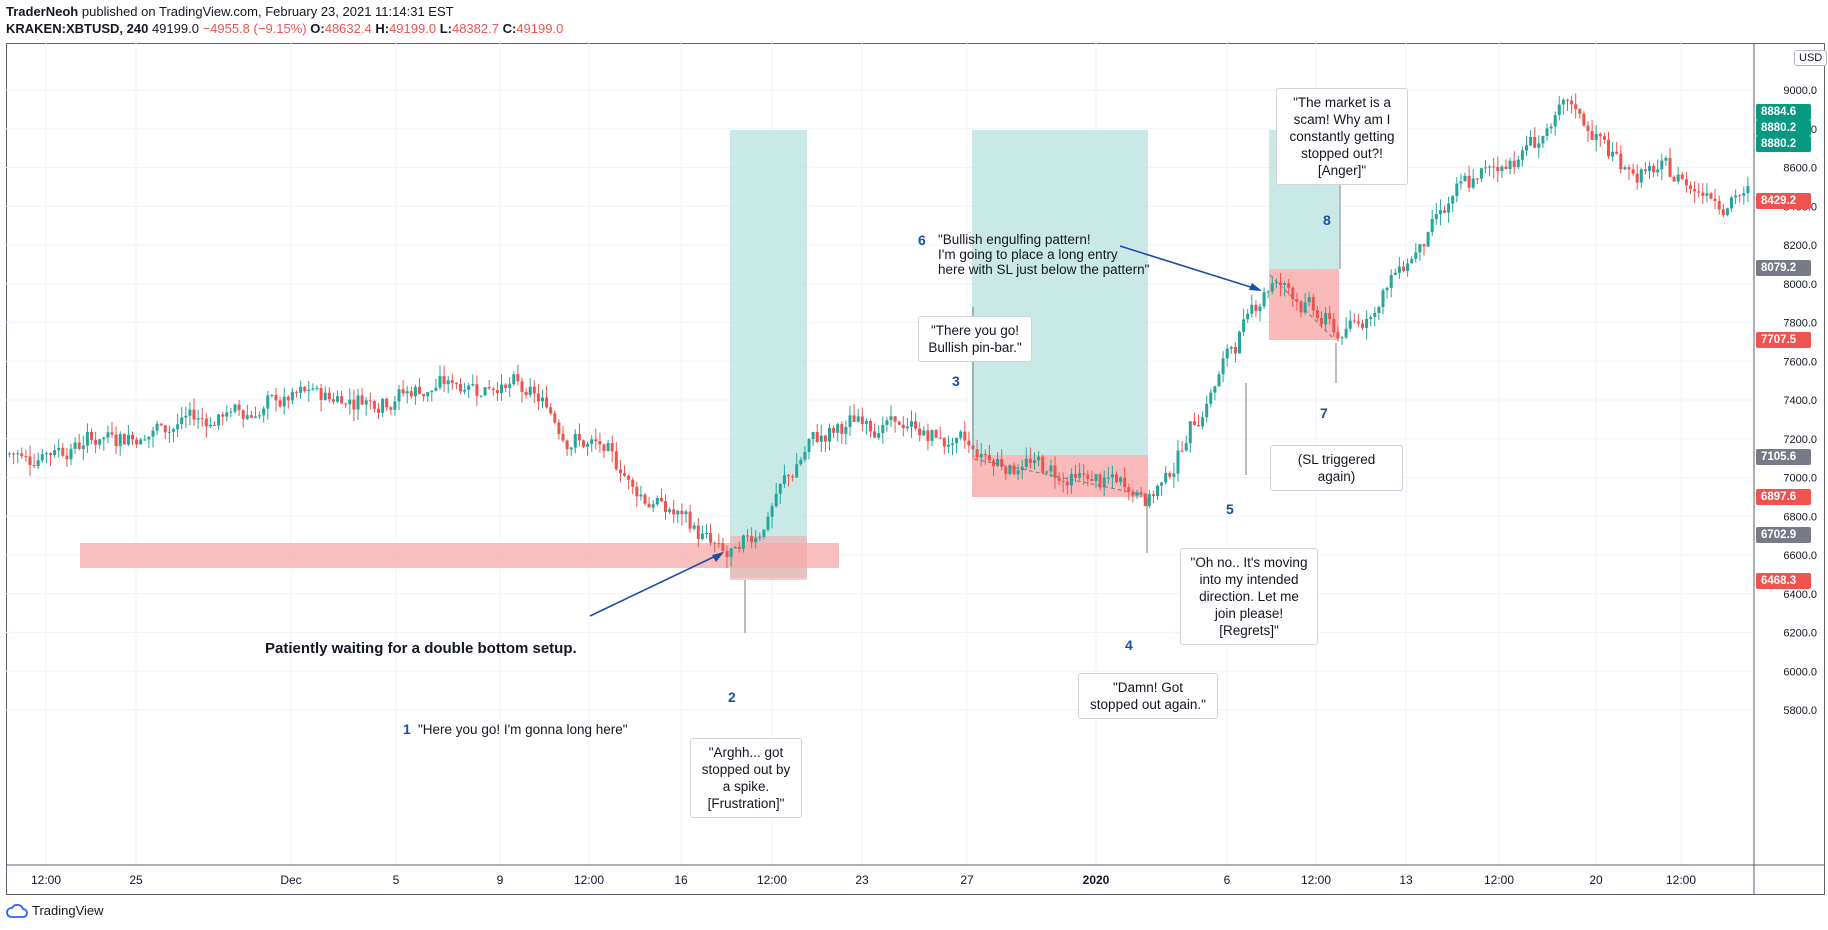  I want to click on close-value: 49199.0, so click(540, 28).